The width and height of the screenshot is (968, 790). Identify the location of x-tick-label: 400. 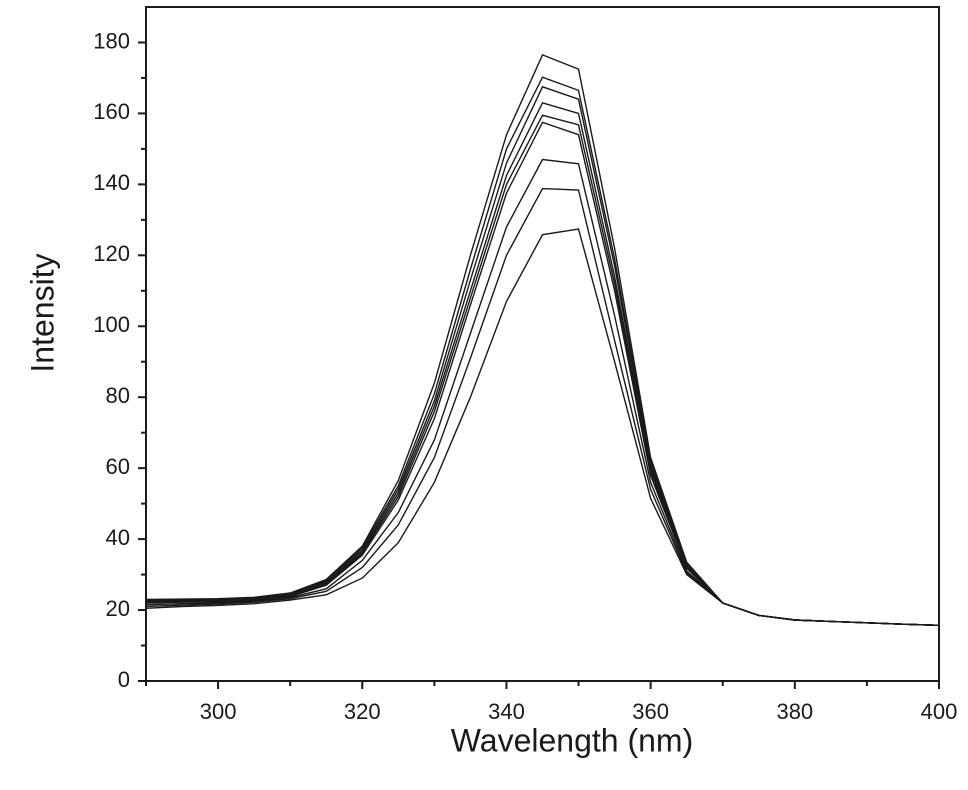
(939, 711).